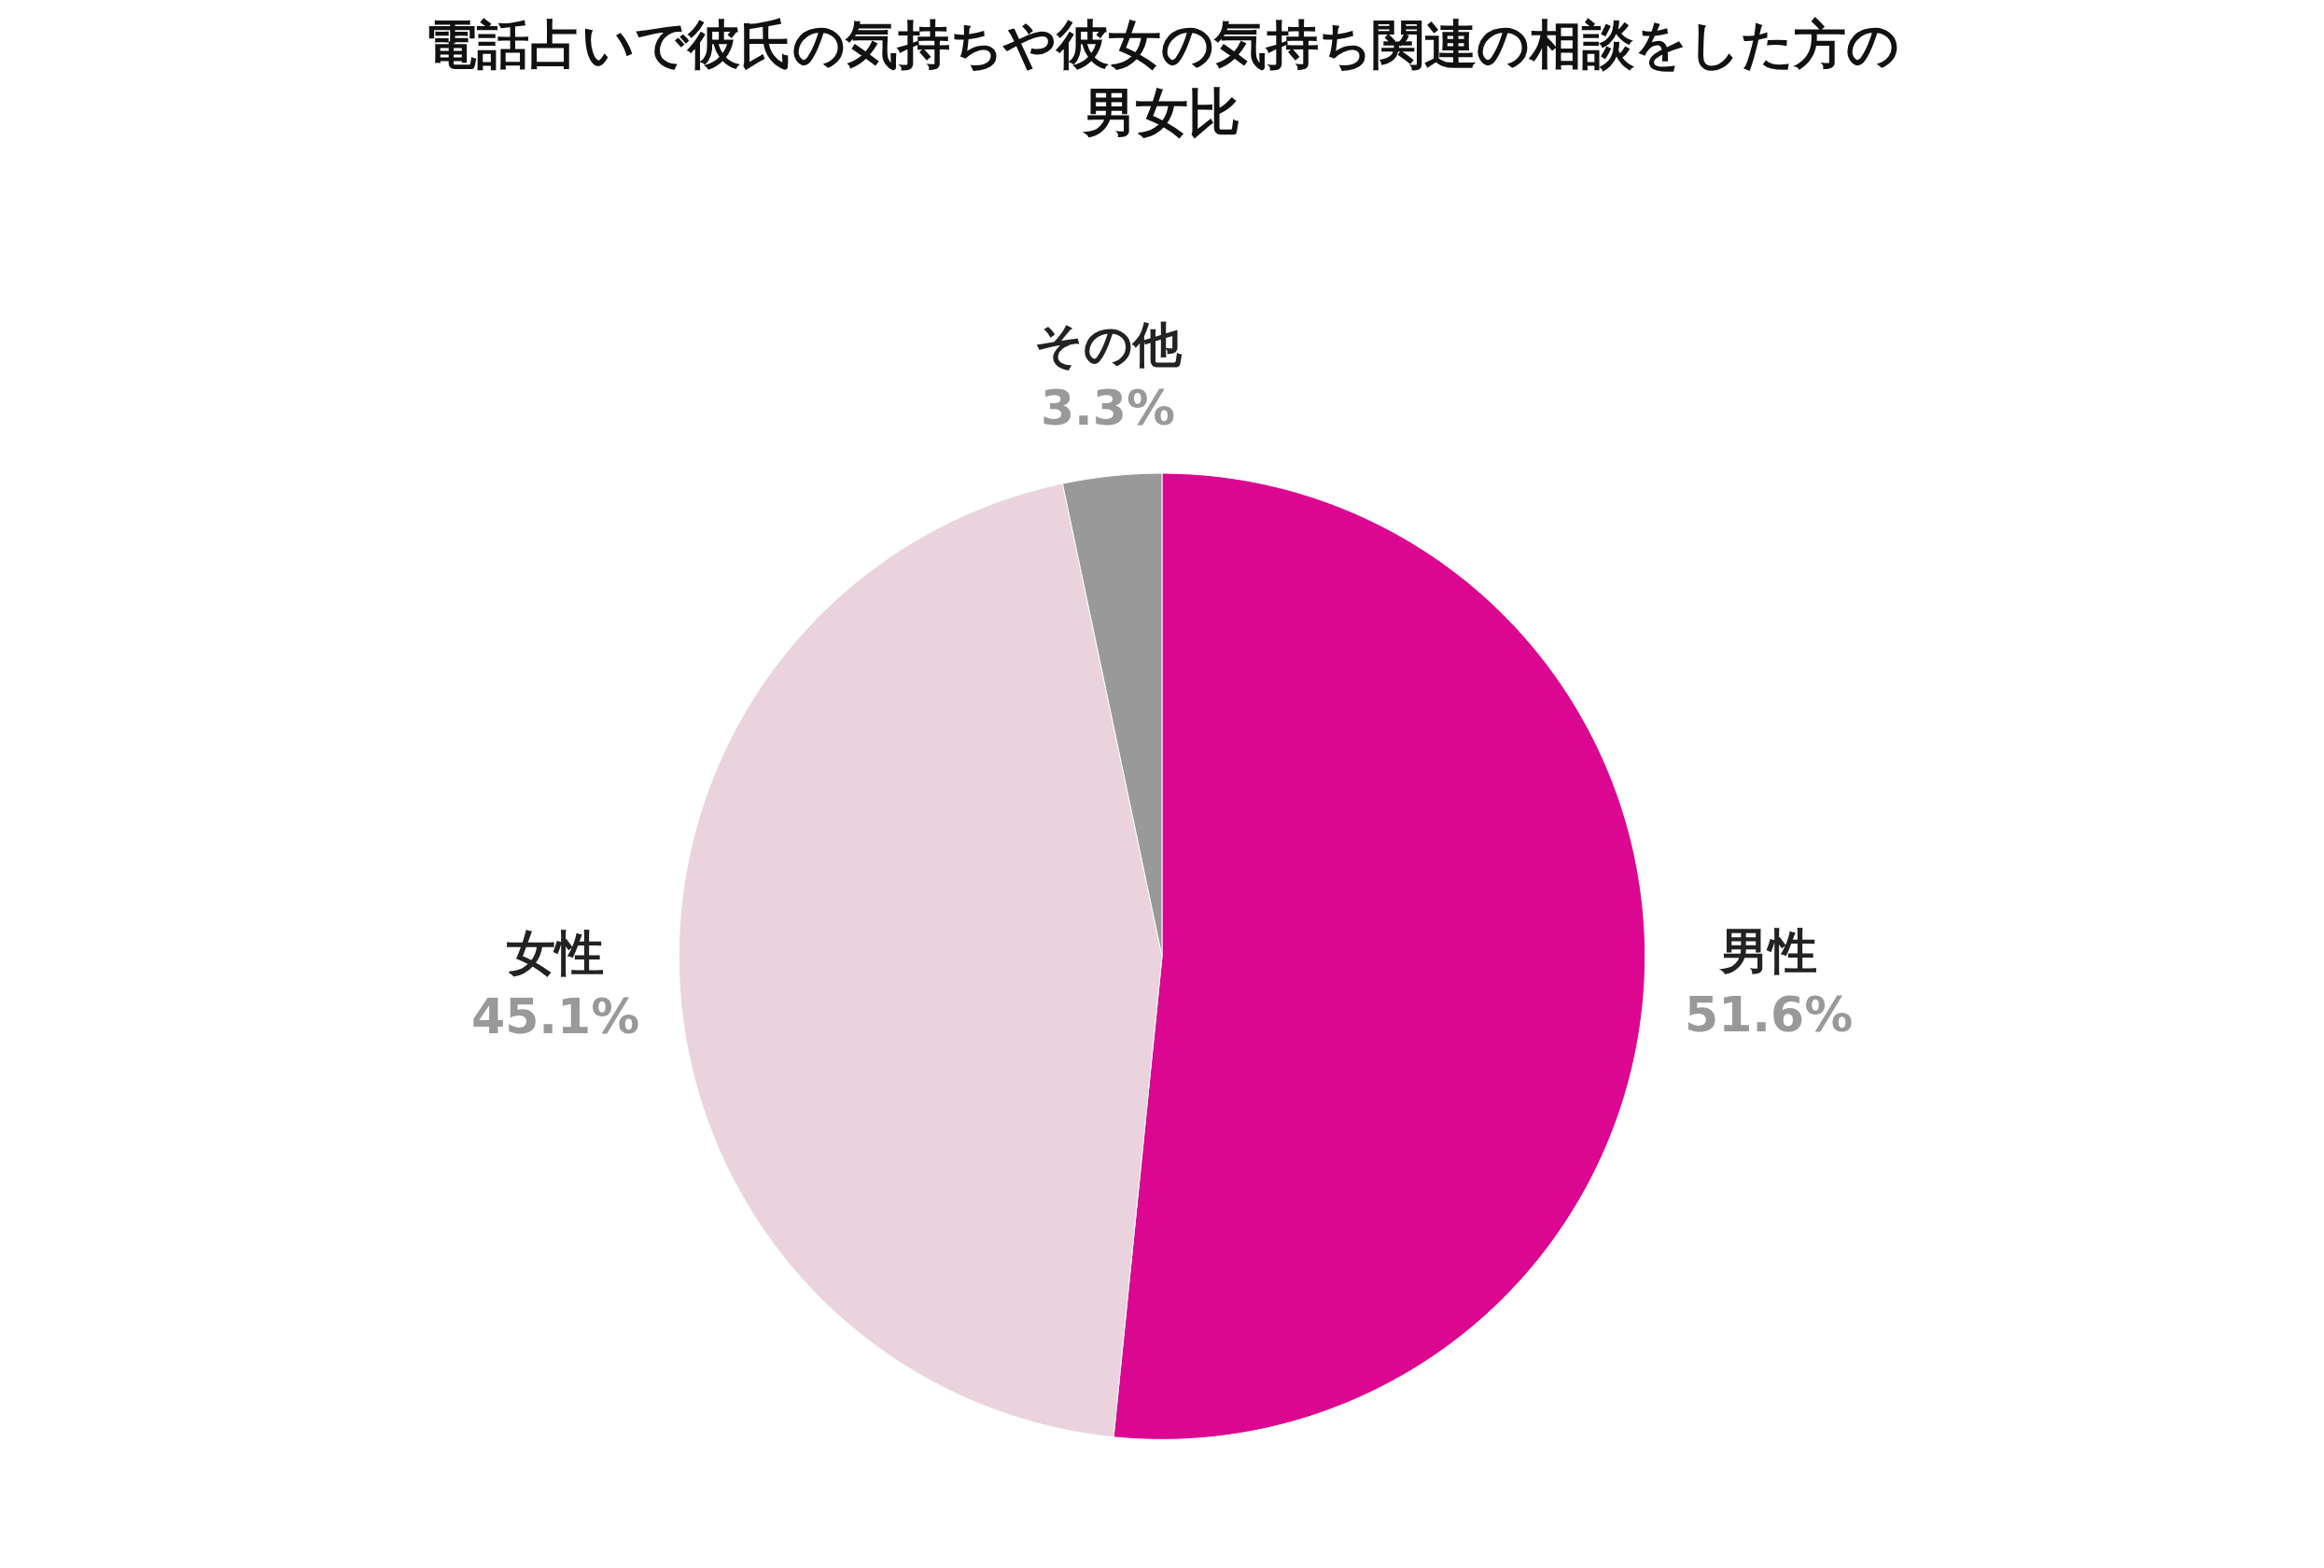  I want to click on slice-label: 男性, so click(1768, 951).